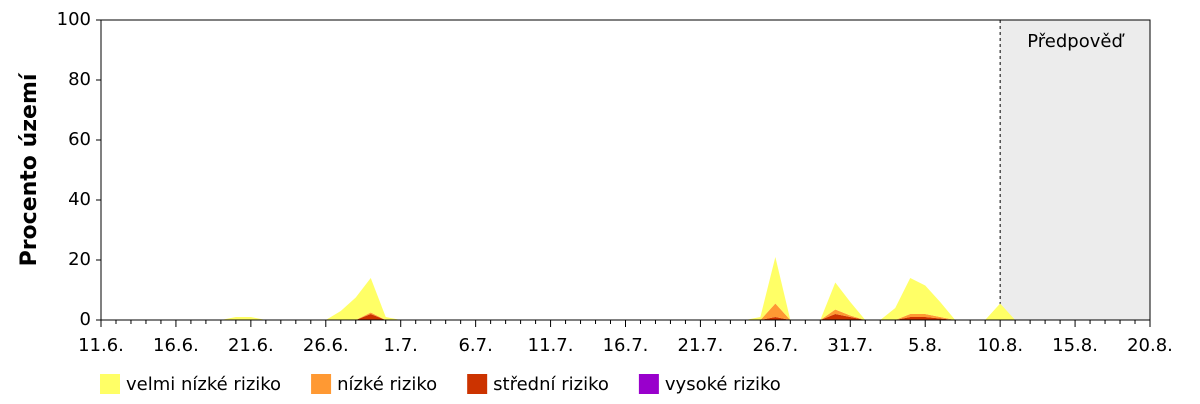  I want to click on legend-label: vysoké riziko, so click(723, 384).